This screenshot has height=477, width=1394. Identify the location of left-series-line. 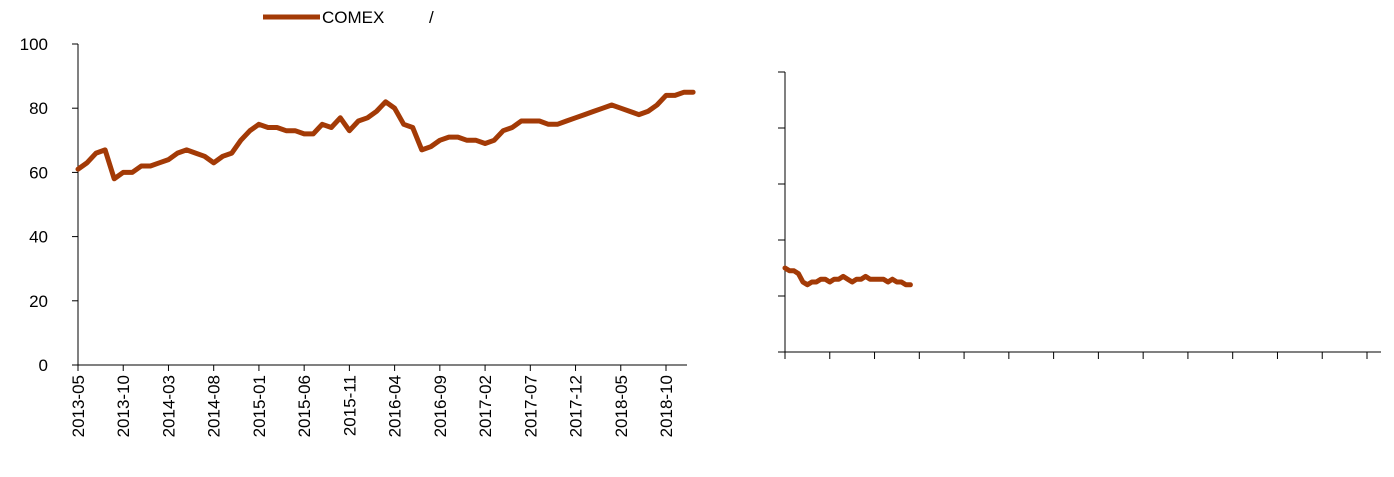
(385, 135).